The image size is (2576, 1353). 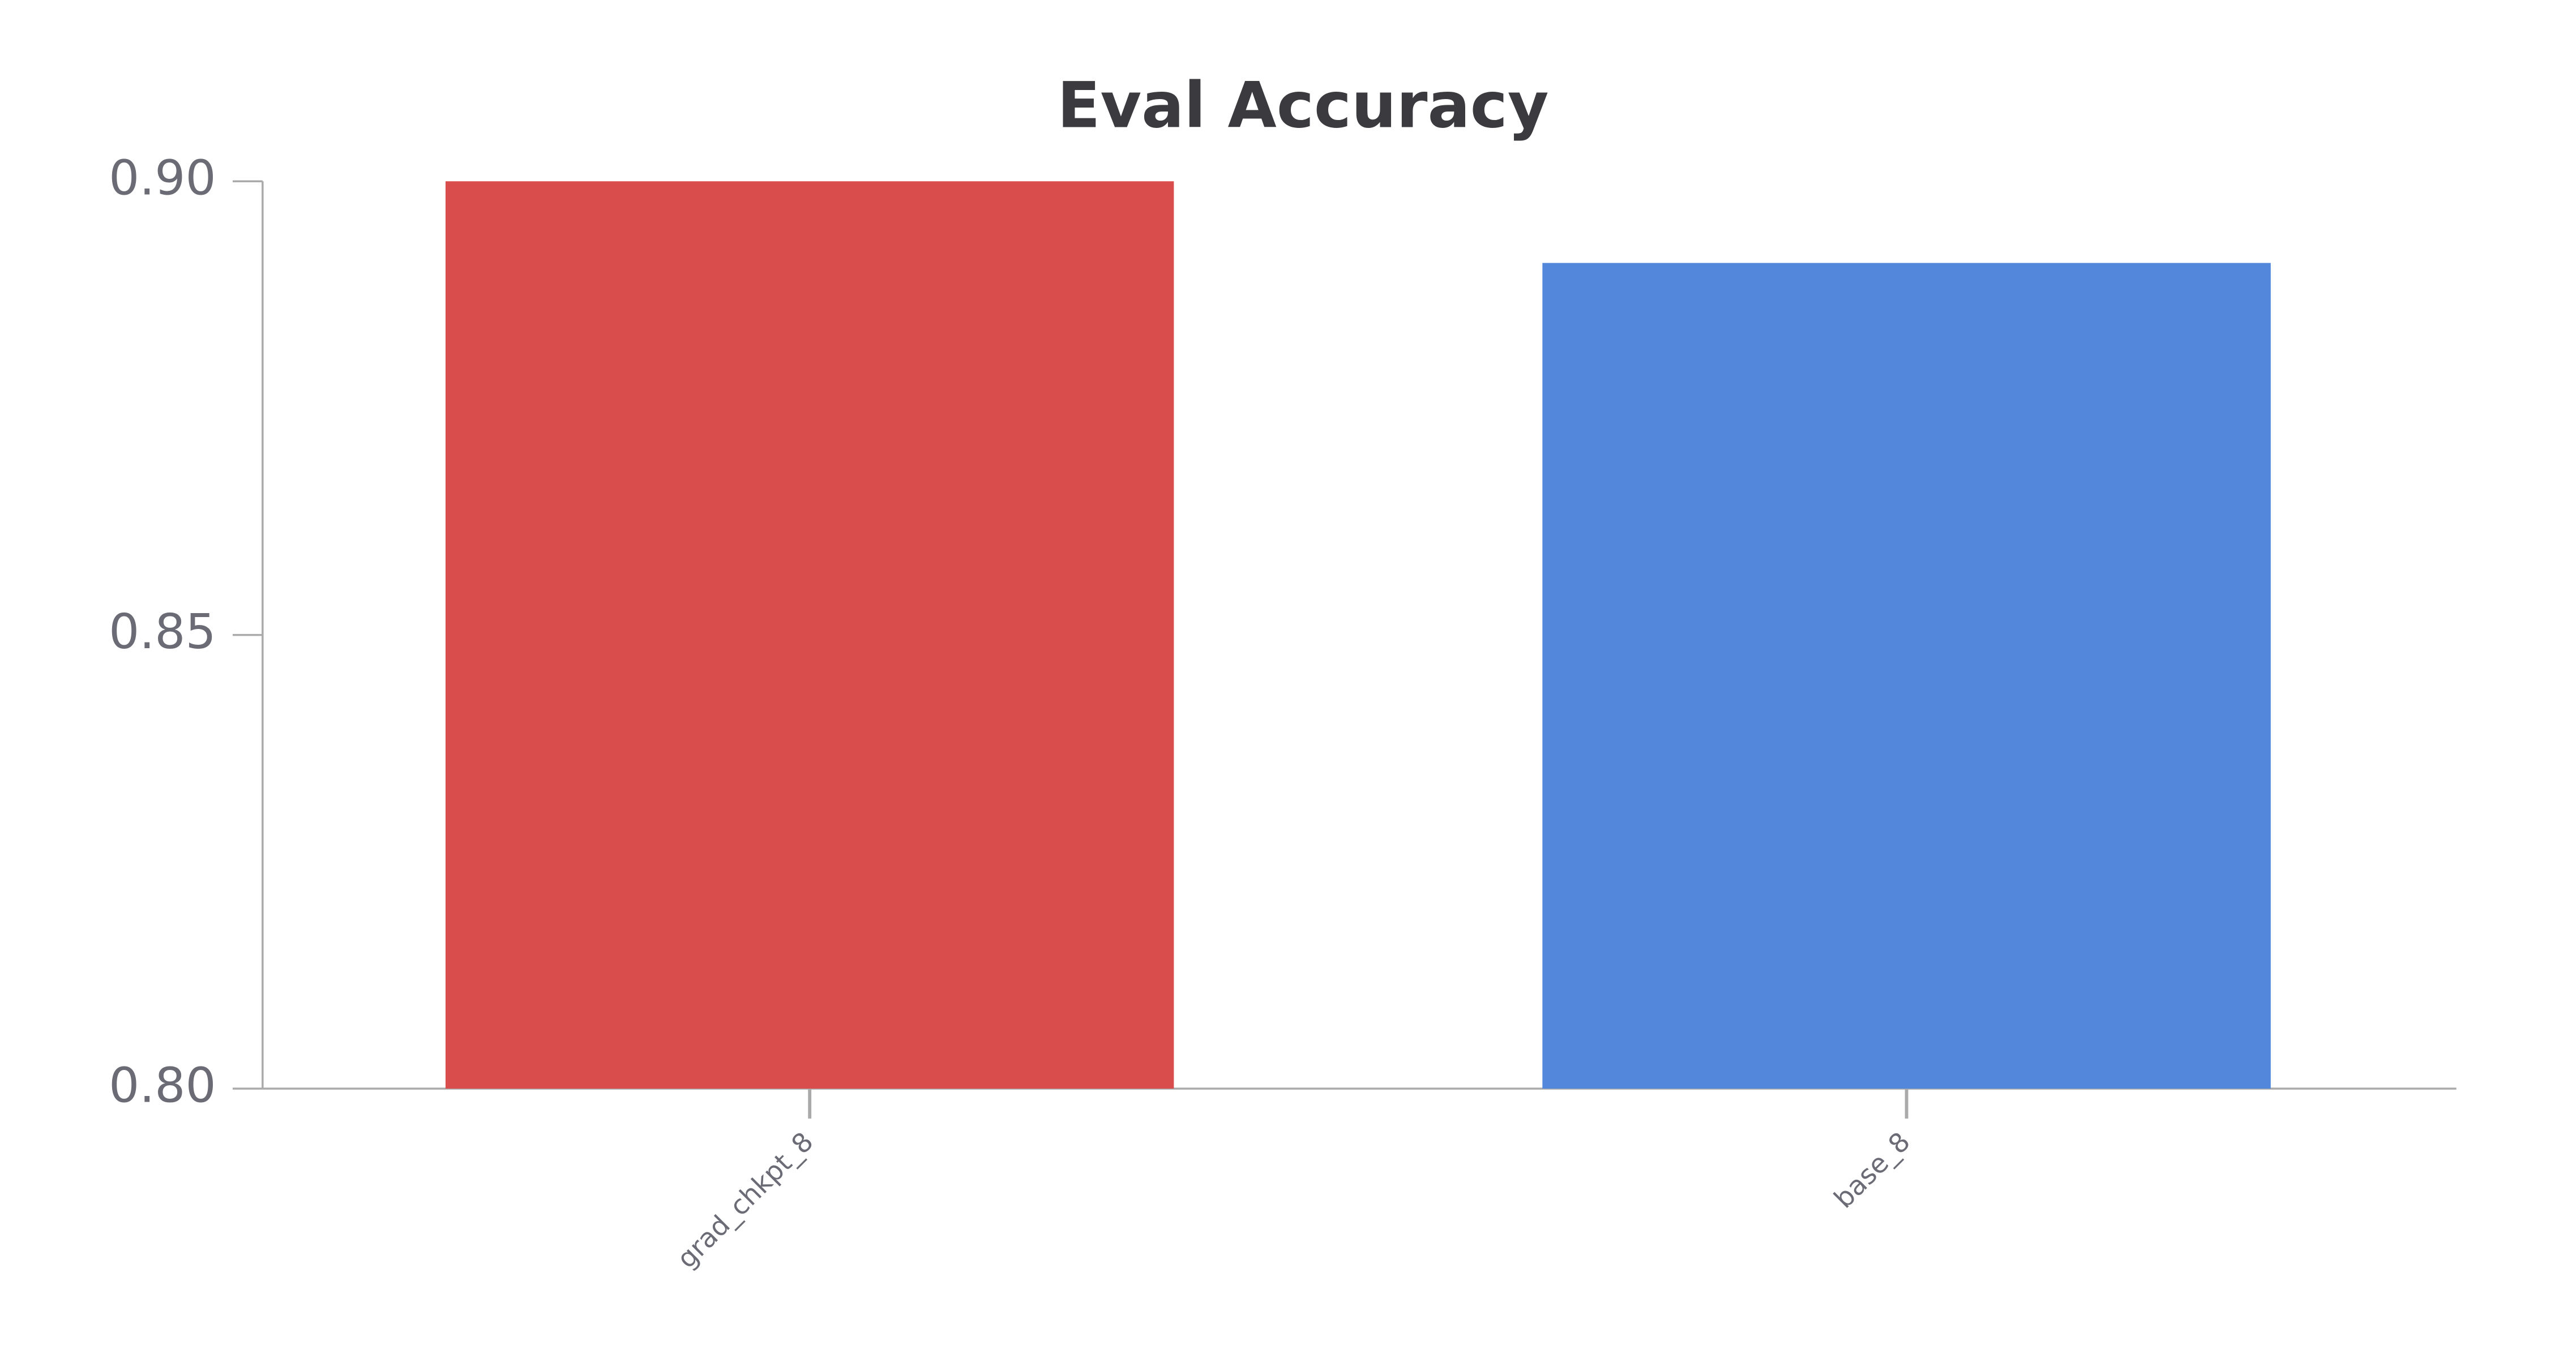 What do you see at coordinates (162, 1085) in the screenshot?
I see `y-tick-label: 0.80` at bounding box center [162, 1085].